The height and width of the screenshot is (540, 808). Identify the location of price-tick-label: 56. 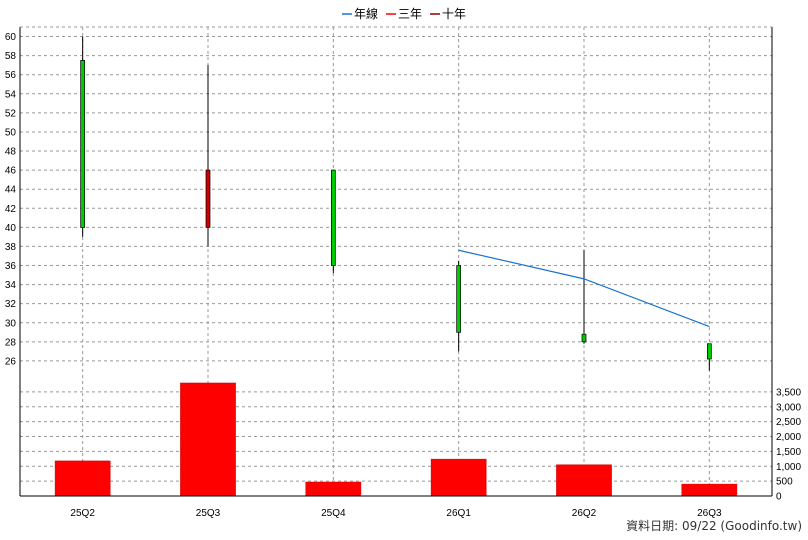
(11, 75).